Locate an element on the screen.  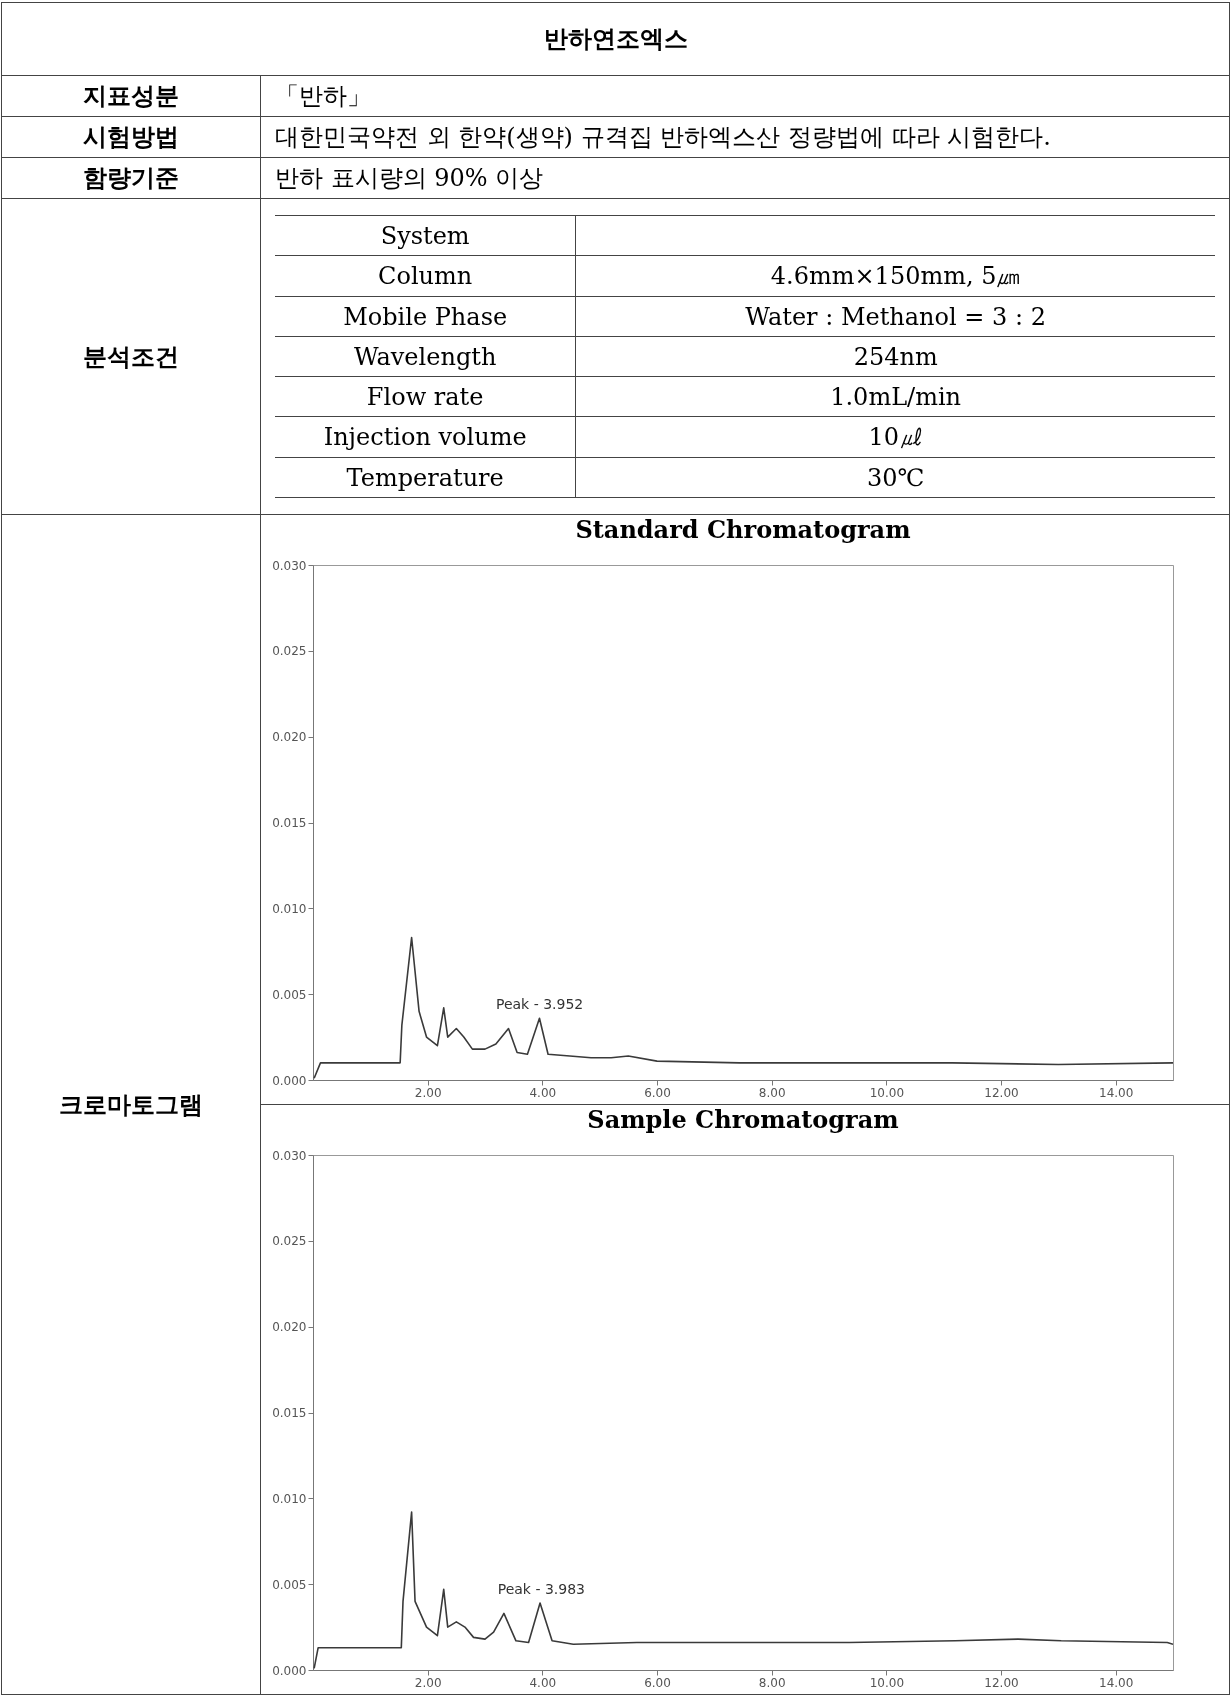
annotation: Peak - 3.952 is located at coordinates (539, 1004).